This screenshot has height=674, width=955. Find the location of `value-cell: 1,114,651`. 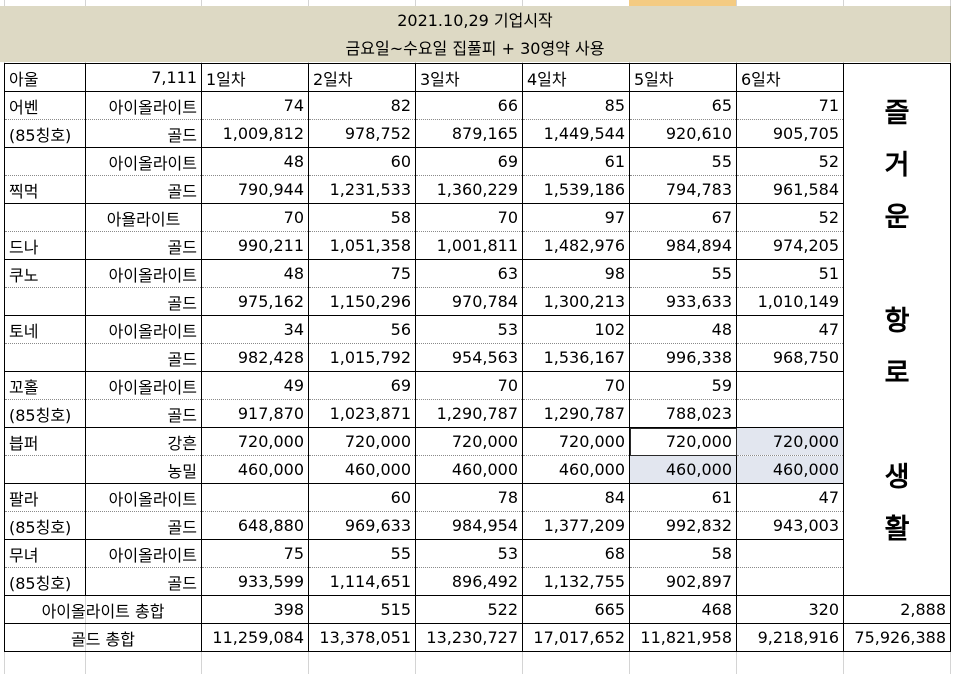

value-cell: 1,114,651 is located at coordinates (362, 581).